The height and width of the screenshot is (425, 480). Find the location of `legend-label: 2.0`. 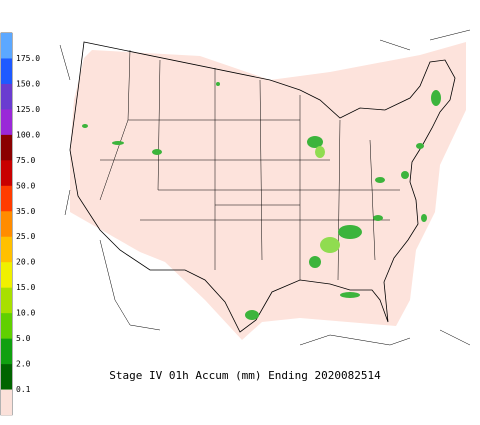

legend-label: 2.0 is located at coordinates (23, 364).